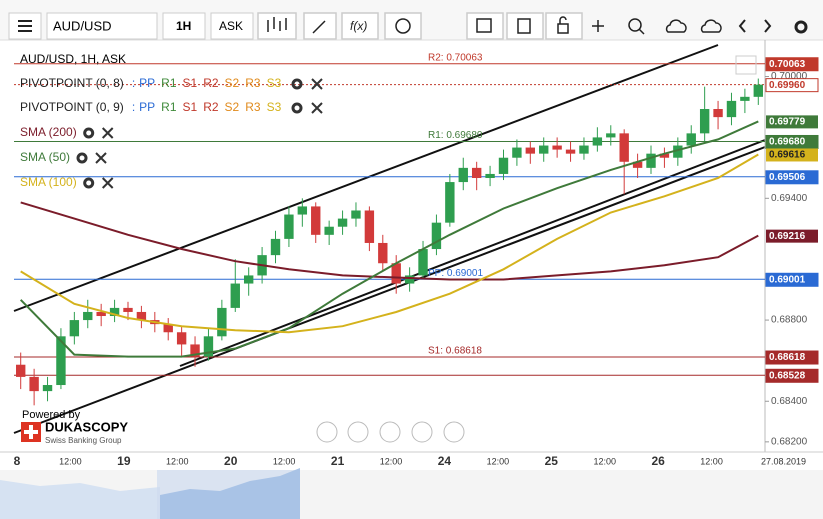  Describe the element at coordinates (658, 461) in the screenshot. I see `x-tick-label: 26` at that location.